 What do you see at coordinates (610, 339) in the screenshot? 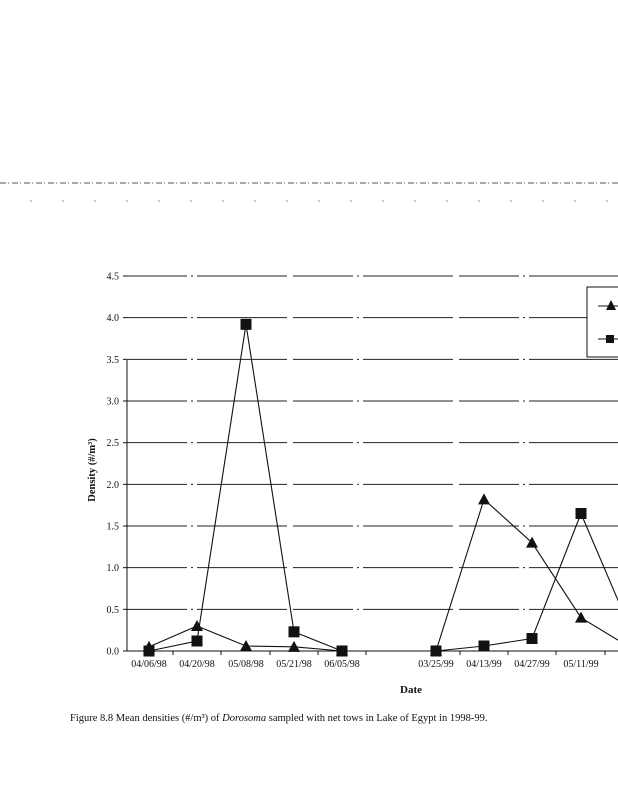
I see `legend-square-icon` at bounding box center [610, 339].